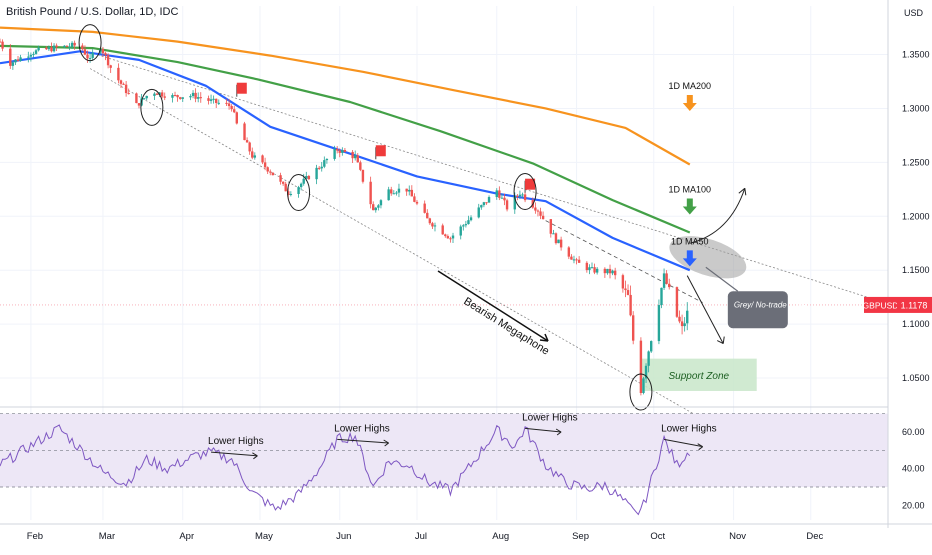 This screenshot has height=555, width=932. What do you see at coordinates (916, 162) in the screenshot?
I see `price-tick-label: 1.2500` at bounding box center [916, 162].